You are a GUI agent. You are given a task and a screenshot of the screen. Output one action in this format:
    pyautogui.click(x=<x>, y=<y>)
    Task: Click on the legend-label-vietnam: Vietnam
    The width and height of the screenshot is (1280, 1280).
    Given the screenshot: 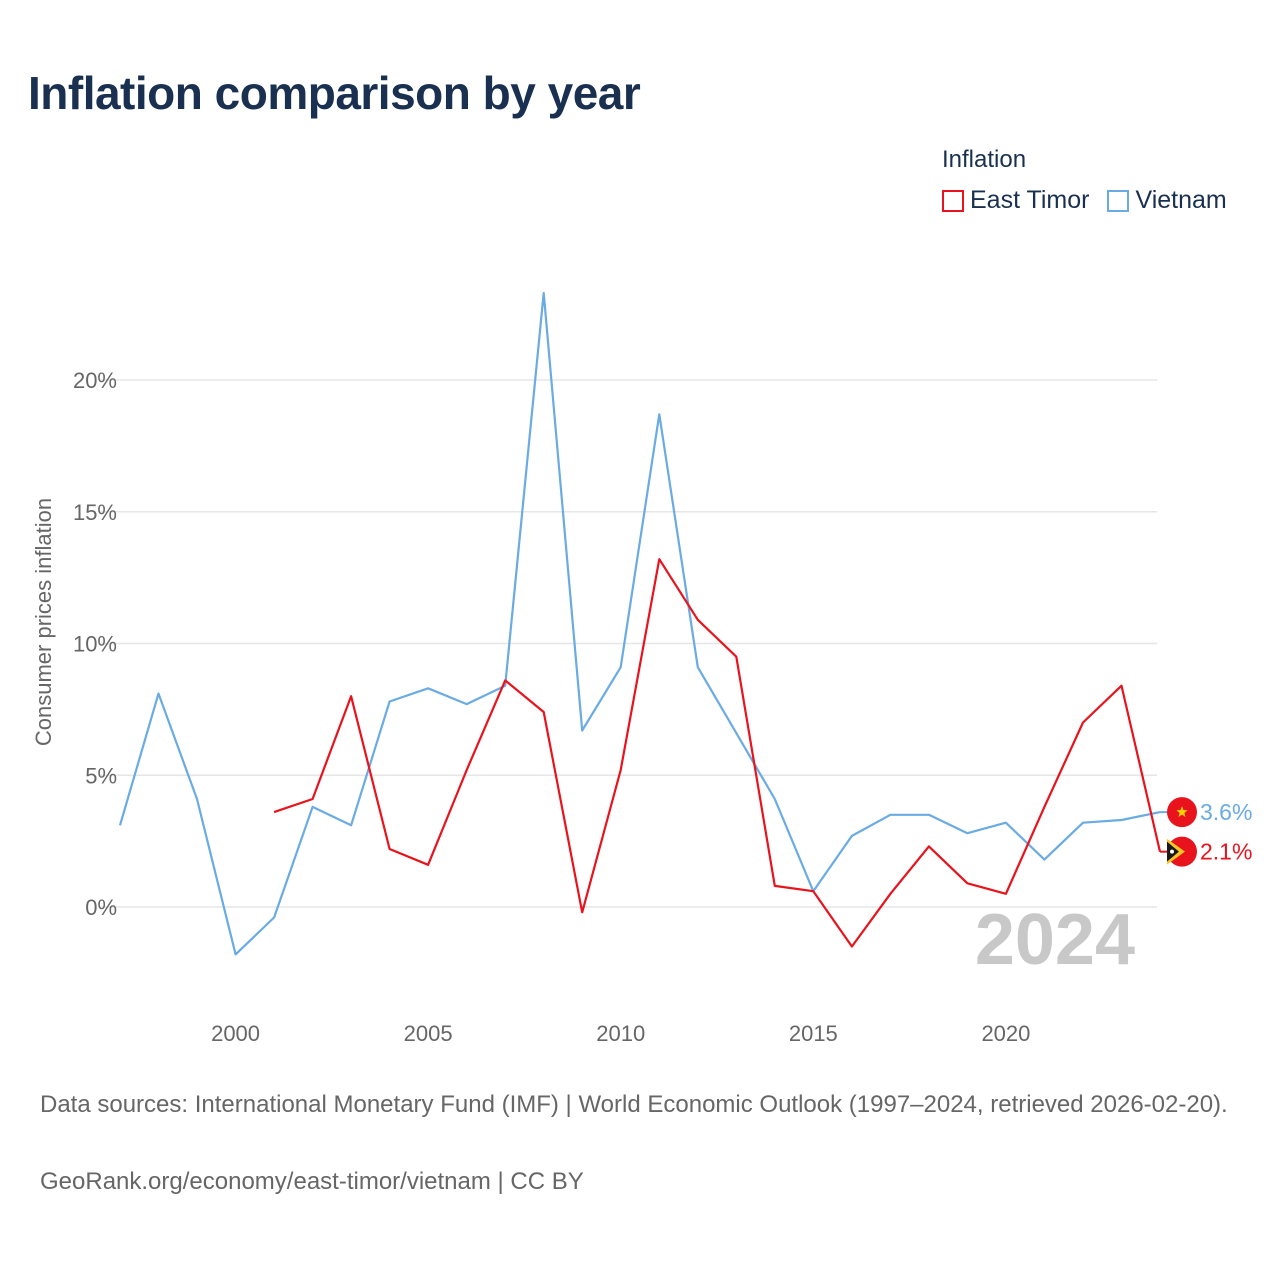 What is the action you would take?
    pyautogui.click(x=1181, y=200)
    